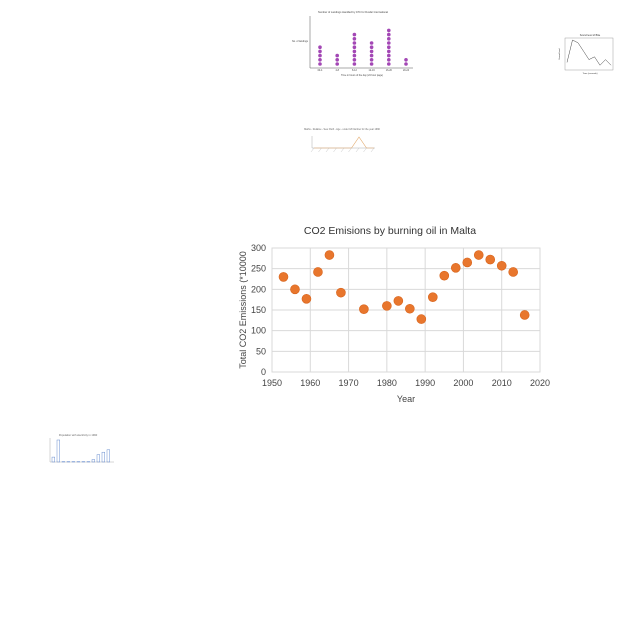  Describe the element at coordinates (349, 383) in the screenshot. I see `x-tick-label: 1970` at that location.